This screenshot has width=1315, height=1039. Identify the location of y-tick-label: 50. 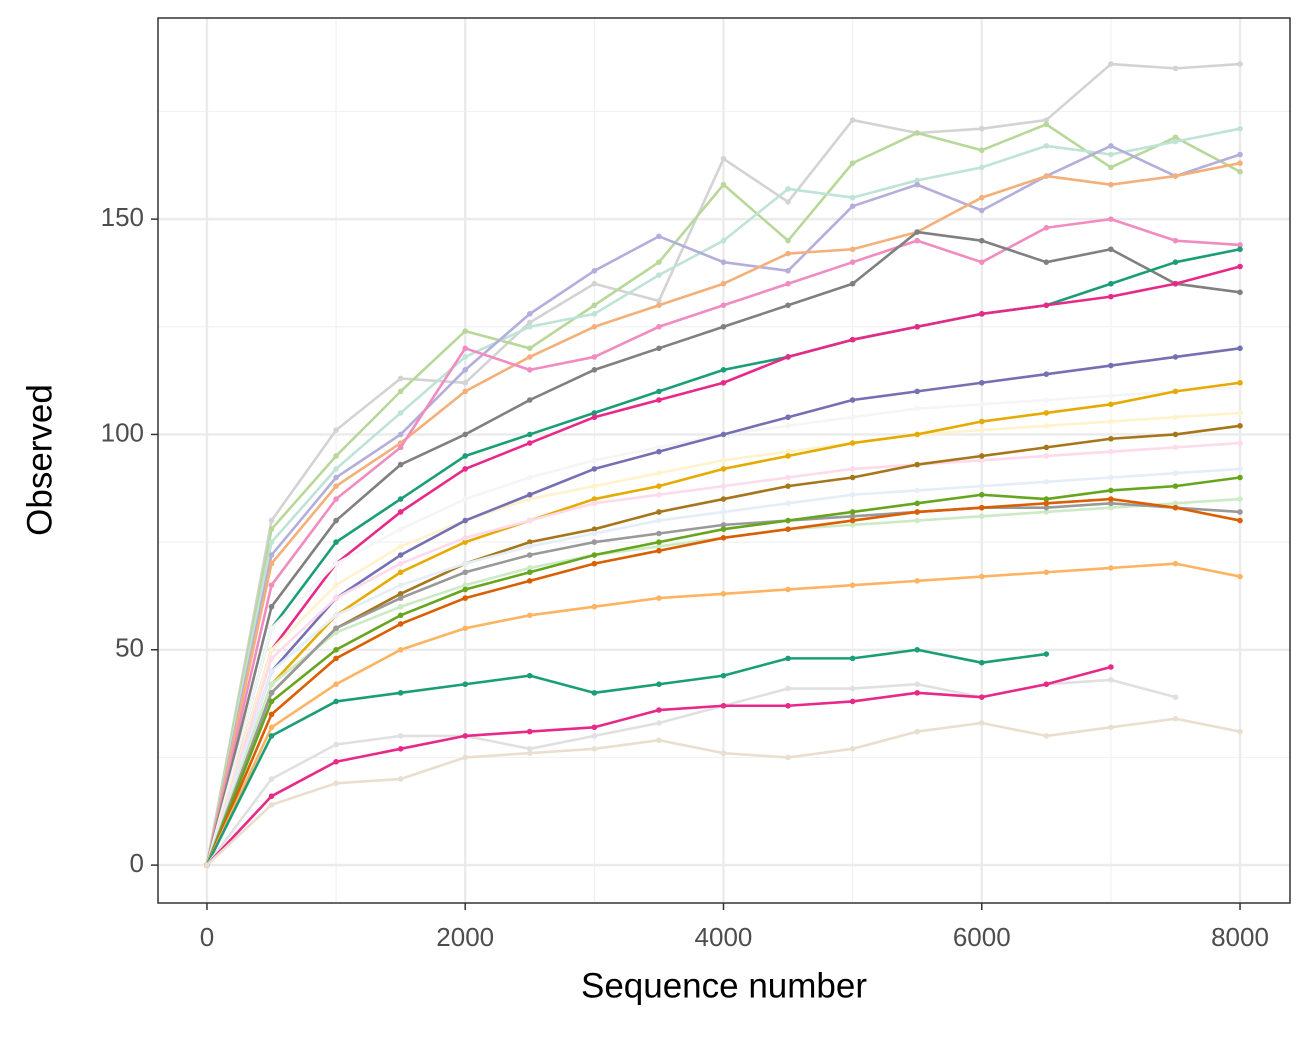
(129, 648).